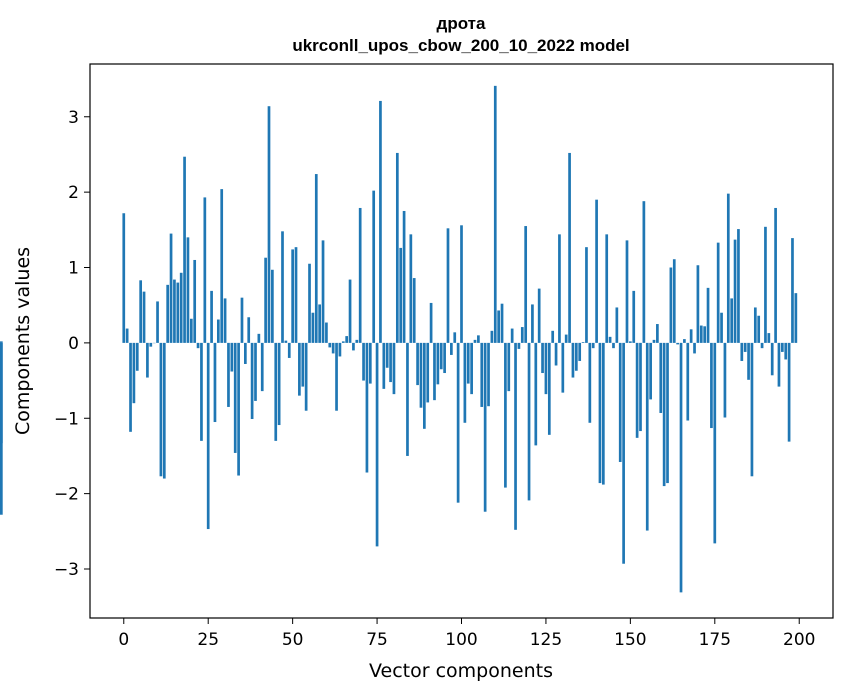  Describe the element at coordinates (1, 342) in the screenshot. I see `bar-component-undefined` at that location.